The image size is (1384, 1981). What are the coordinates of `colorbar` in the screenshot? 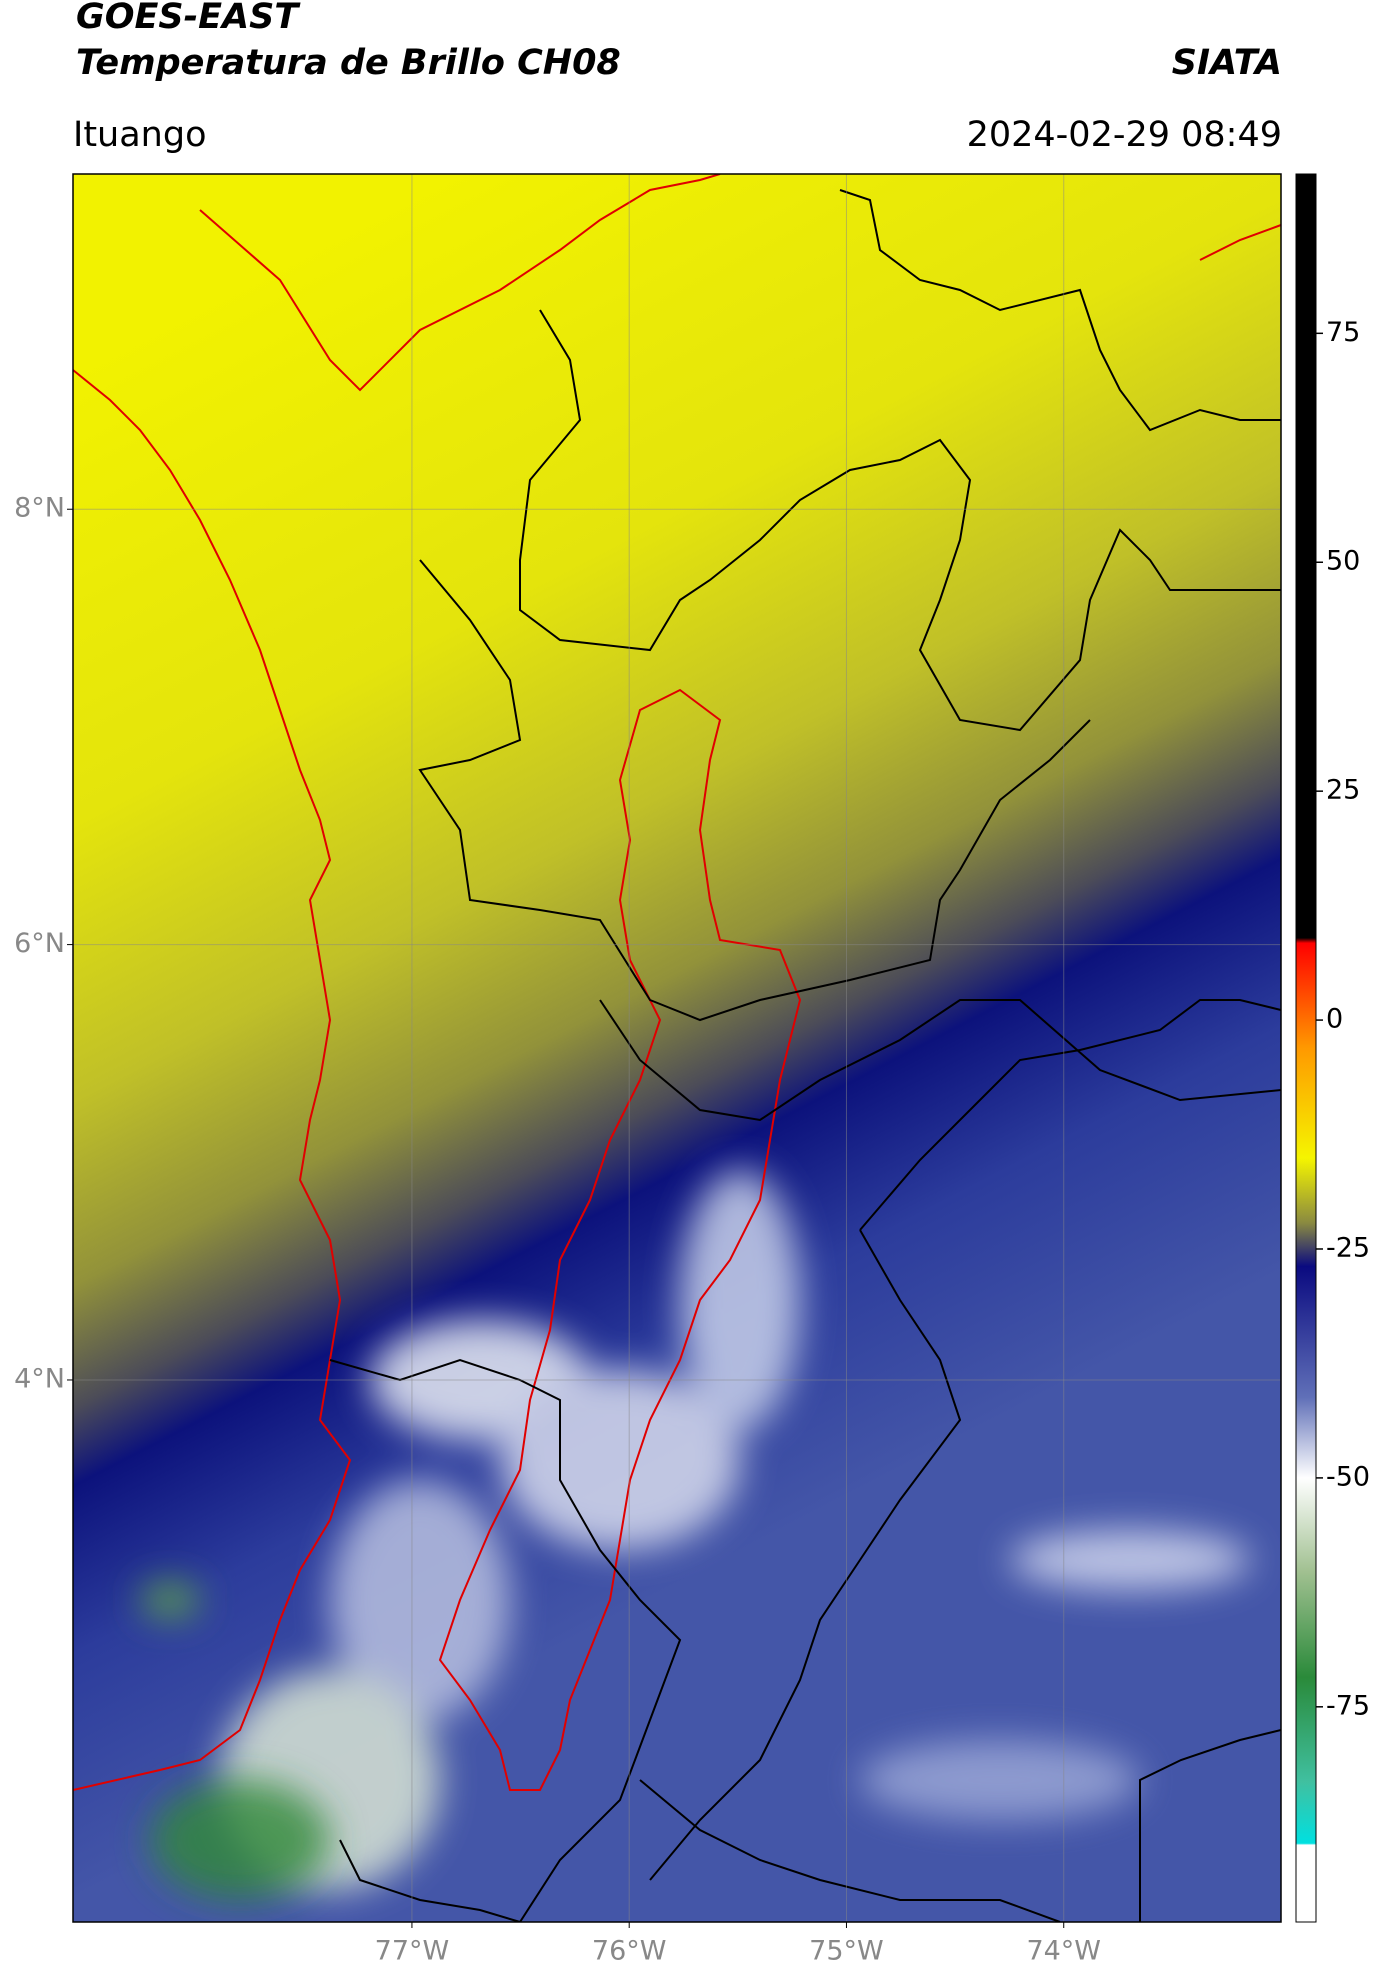 It's located at (1306, 1048).